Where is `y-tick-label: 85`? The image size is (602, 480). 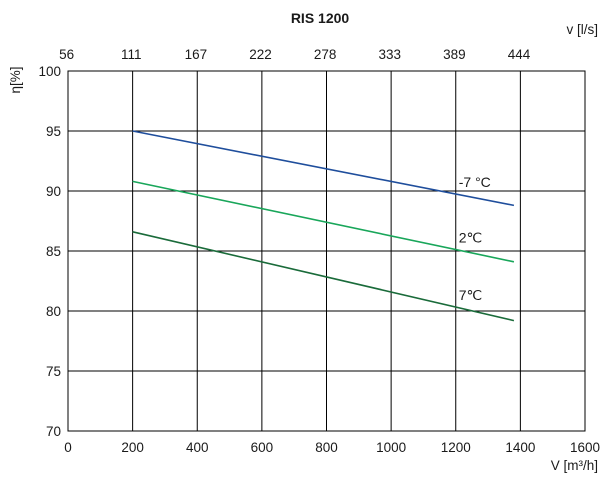
y-tick-label: 85 is located at coordinates (53, 251).